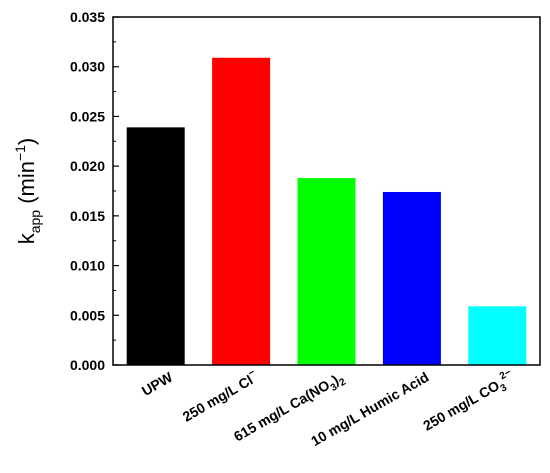 The height and width of the screenshot is (473, 550). What do you see at coordinates (87, 315) in the screenshot?
I see `y-tick-label: 0.005` at bounding box center [87, 315].